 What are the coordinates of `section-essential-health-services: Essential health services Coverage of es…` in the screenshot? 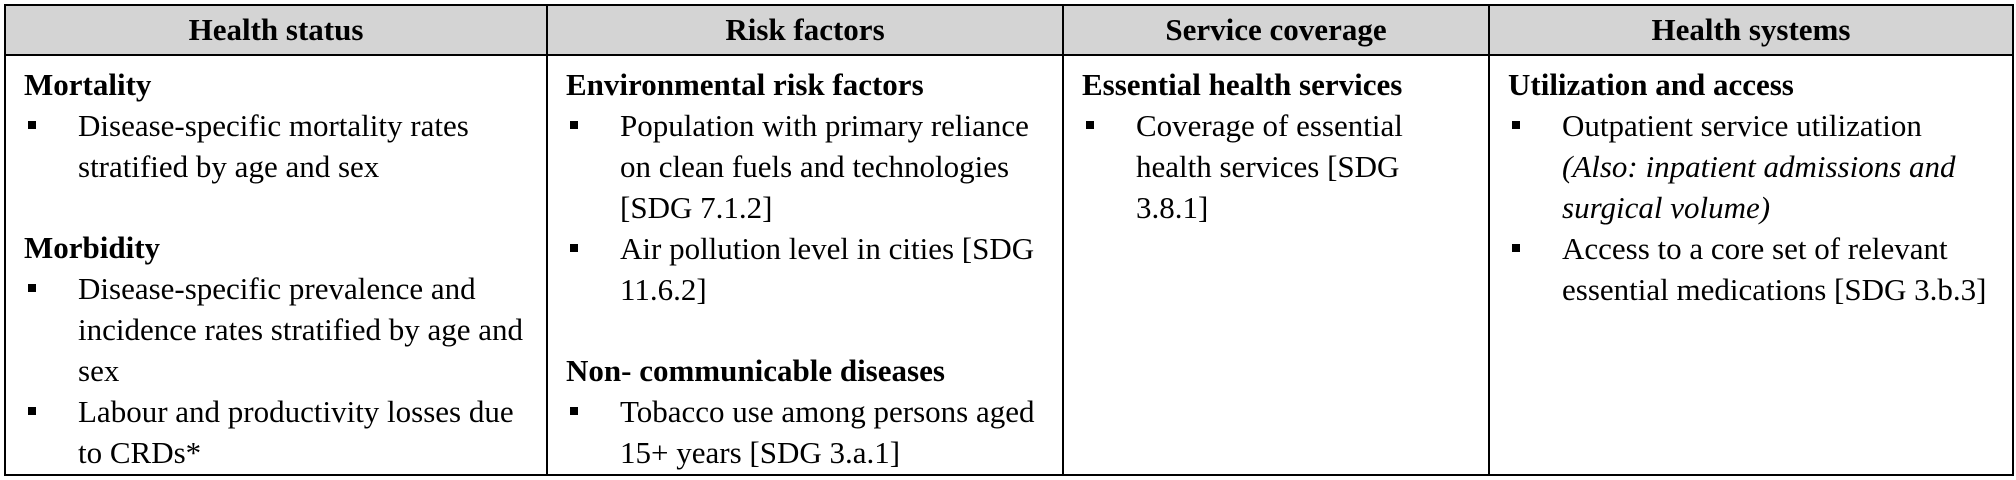 It's located at (1280, 146).